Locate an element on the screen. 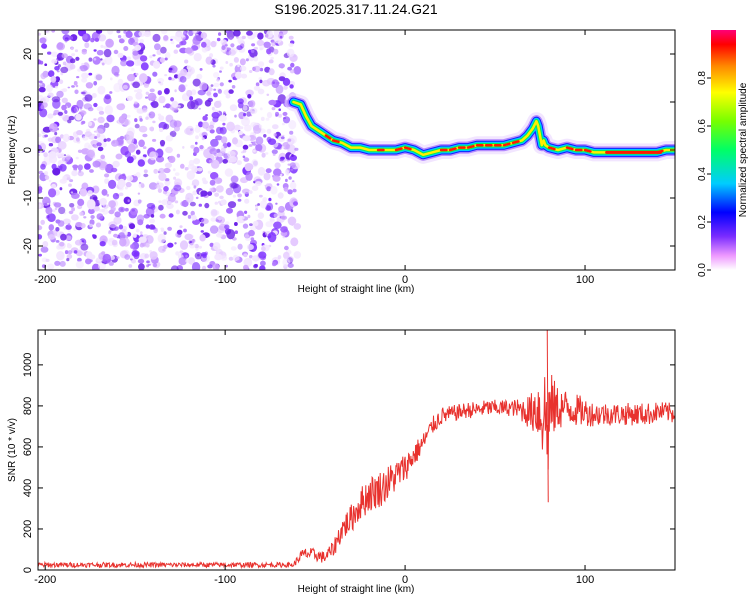 The height and width of the screenshot is (600, 750). bottom-y-tick-label: 600 is located at coordinates (28, 447).